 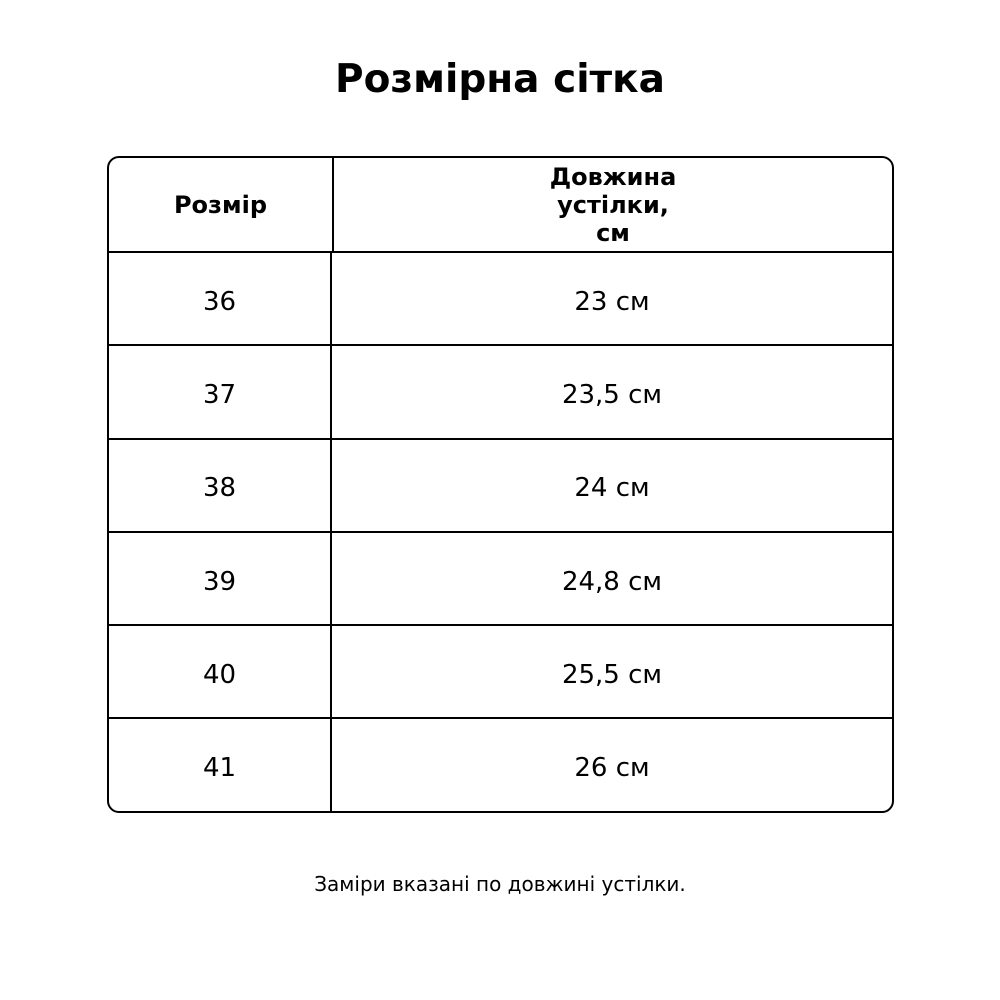 I want to click on size-cell: 40, so click(x=220, y=672).